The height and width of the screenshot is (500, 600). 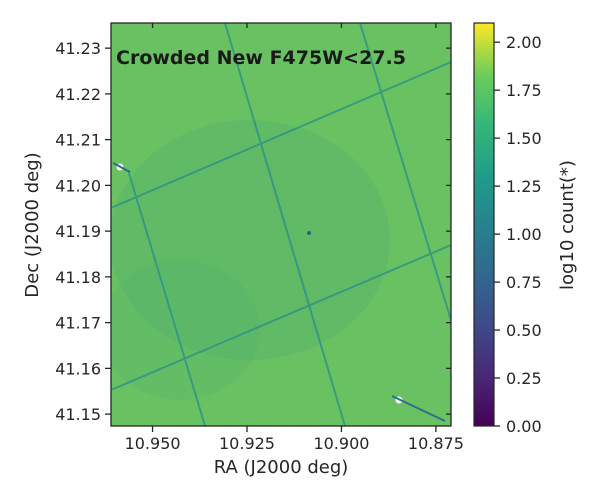 What do you see at coordinates (78, 231) in the screenshot?
I see `y-tick-label: 41.19` at bounding box center [78, 231].